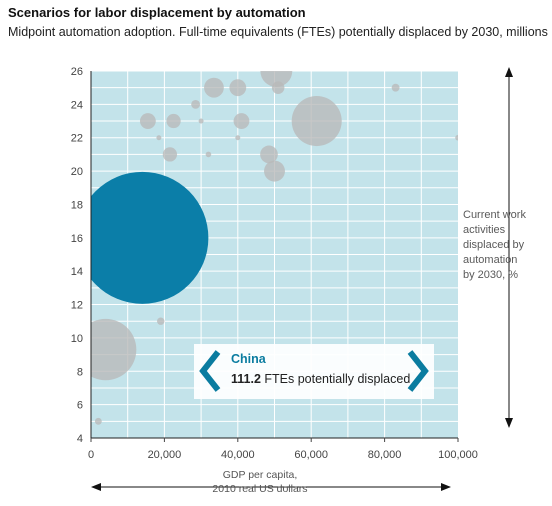  Describe the element at coordinates (260, 489) in the screenshot. I see `x-axis-label-line: 2010 real US dollars` at that location.